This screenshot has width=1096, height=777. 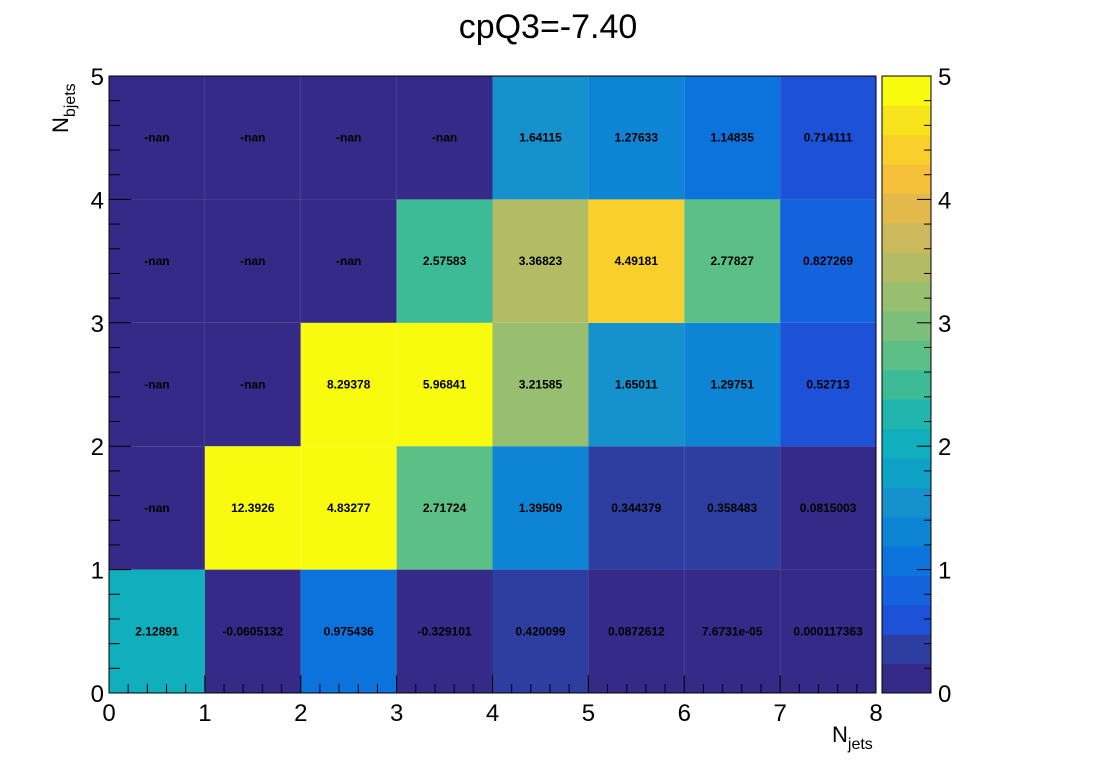 I want to click on svg-text: Njets, so click(x=852, y=737).